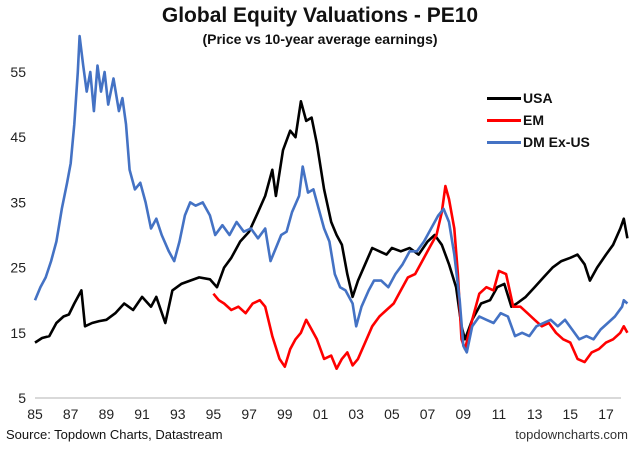 The height and width of the screenshot is (449, 640). What do you see at coordinates (249, 414) in the screenshot?
I see `x-tick-label: 97` at bounding box center [249, 414].